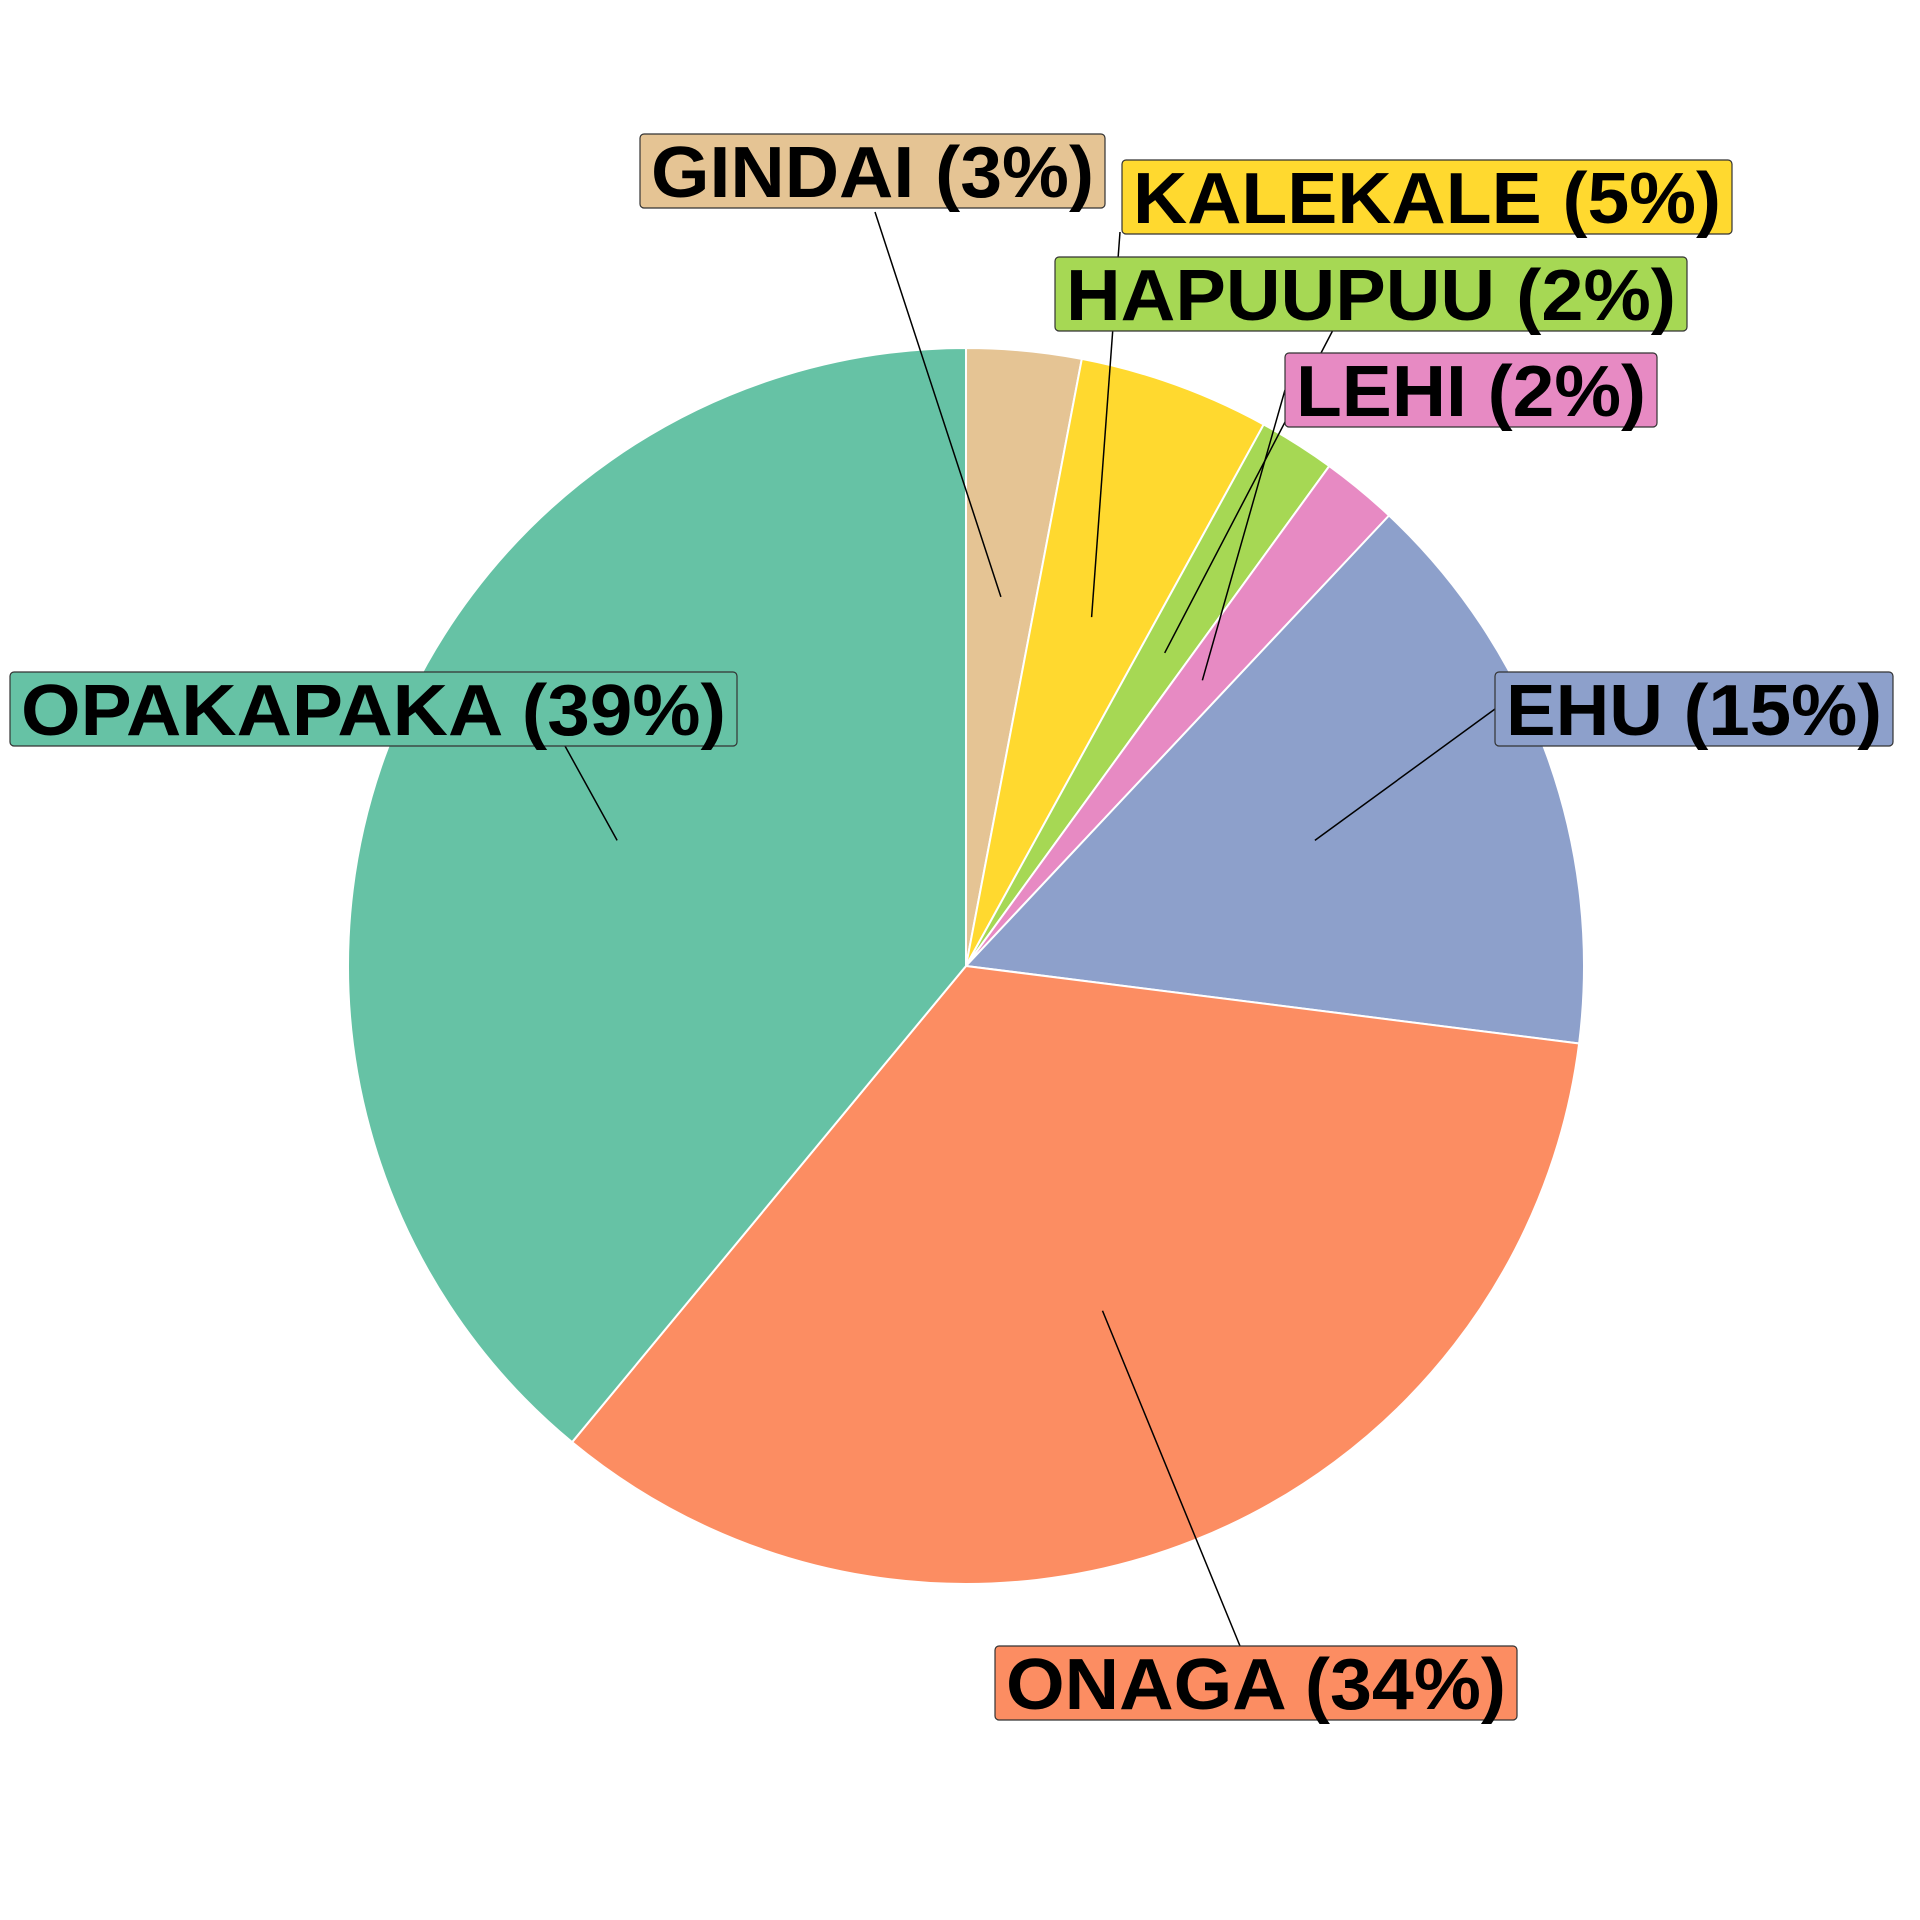  I want to click on leader-line-ehu, so click(1405, 775).